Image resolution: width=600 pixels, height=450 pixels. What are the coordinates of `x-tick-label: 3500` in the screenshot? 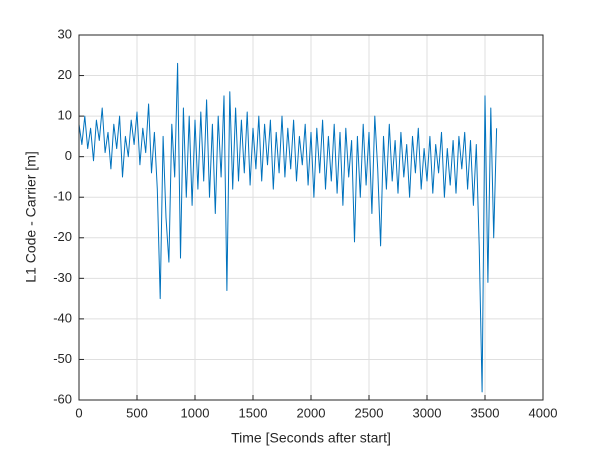 It's located at (485, 412).